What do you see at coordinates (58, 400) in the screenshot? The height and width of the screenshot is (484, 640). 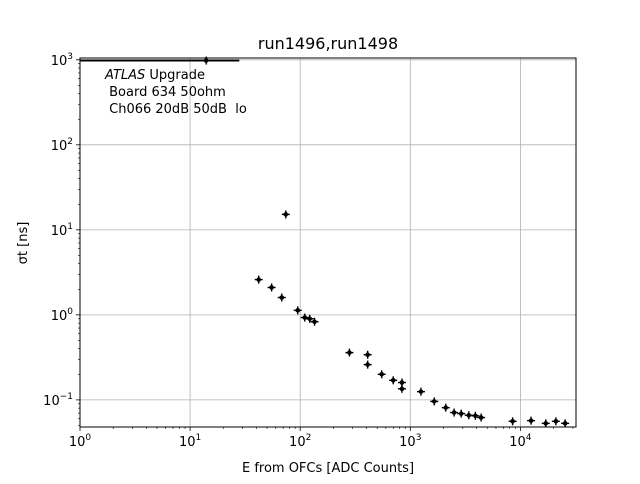 I see `y-tick-label: 10⁻¹` at bounding box center [58, 400].